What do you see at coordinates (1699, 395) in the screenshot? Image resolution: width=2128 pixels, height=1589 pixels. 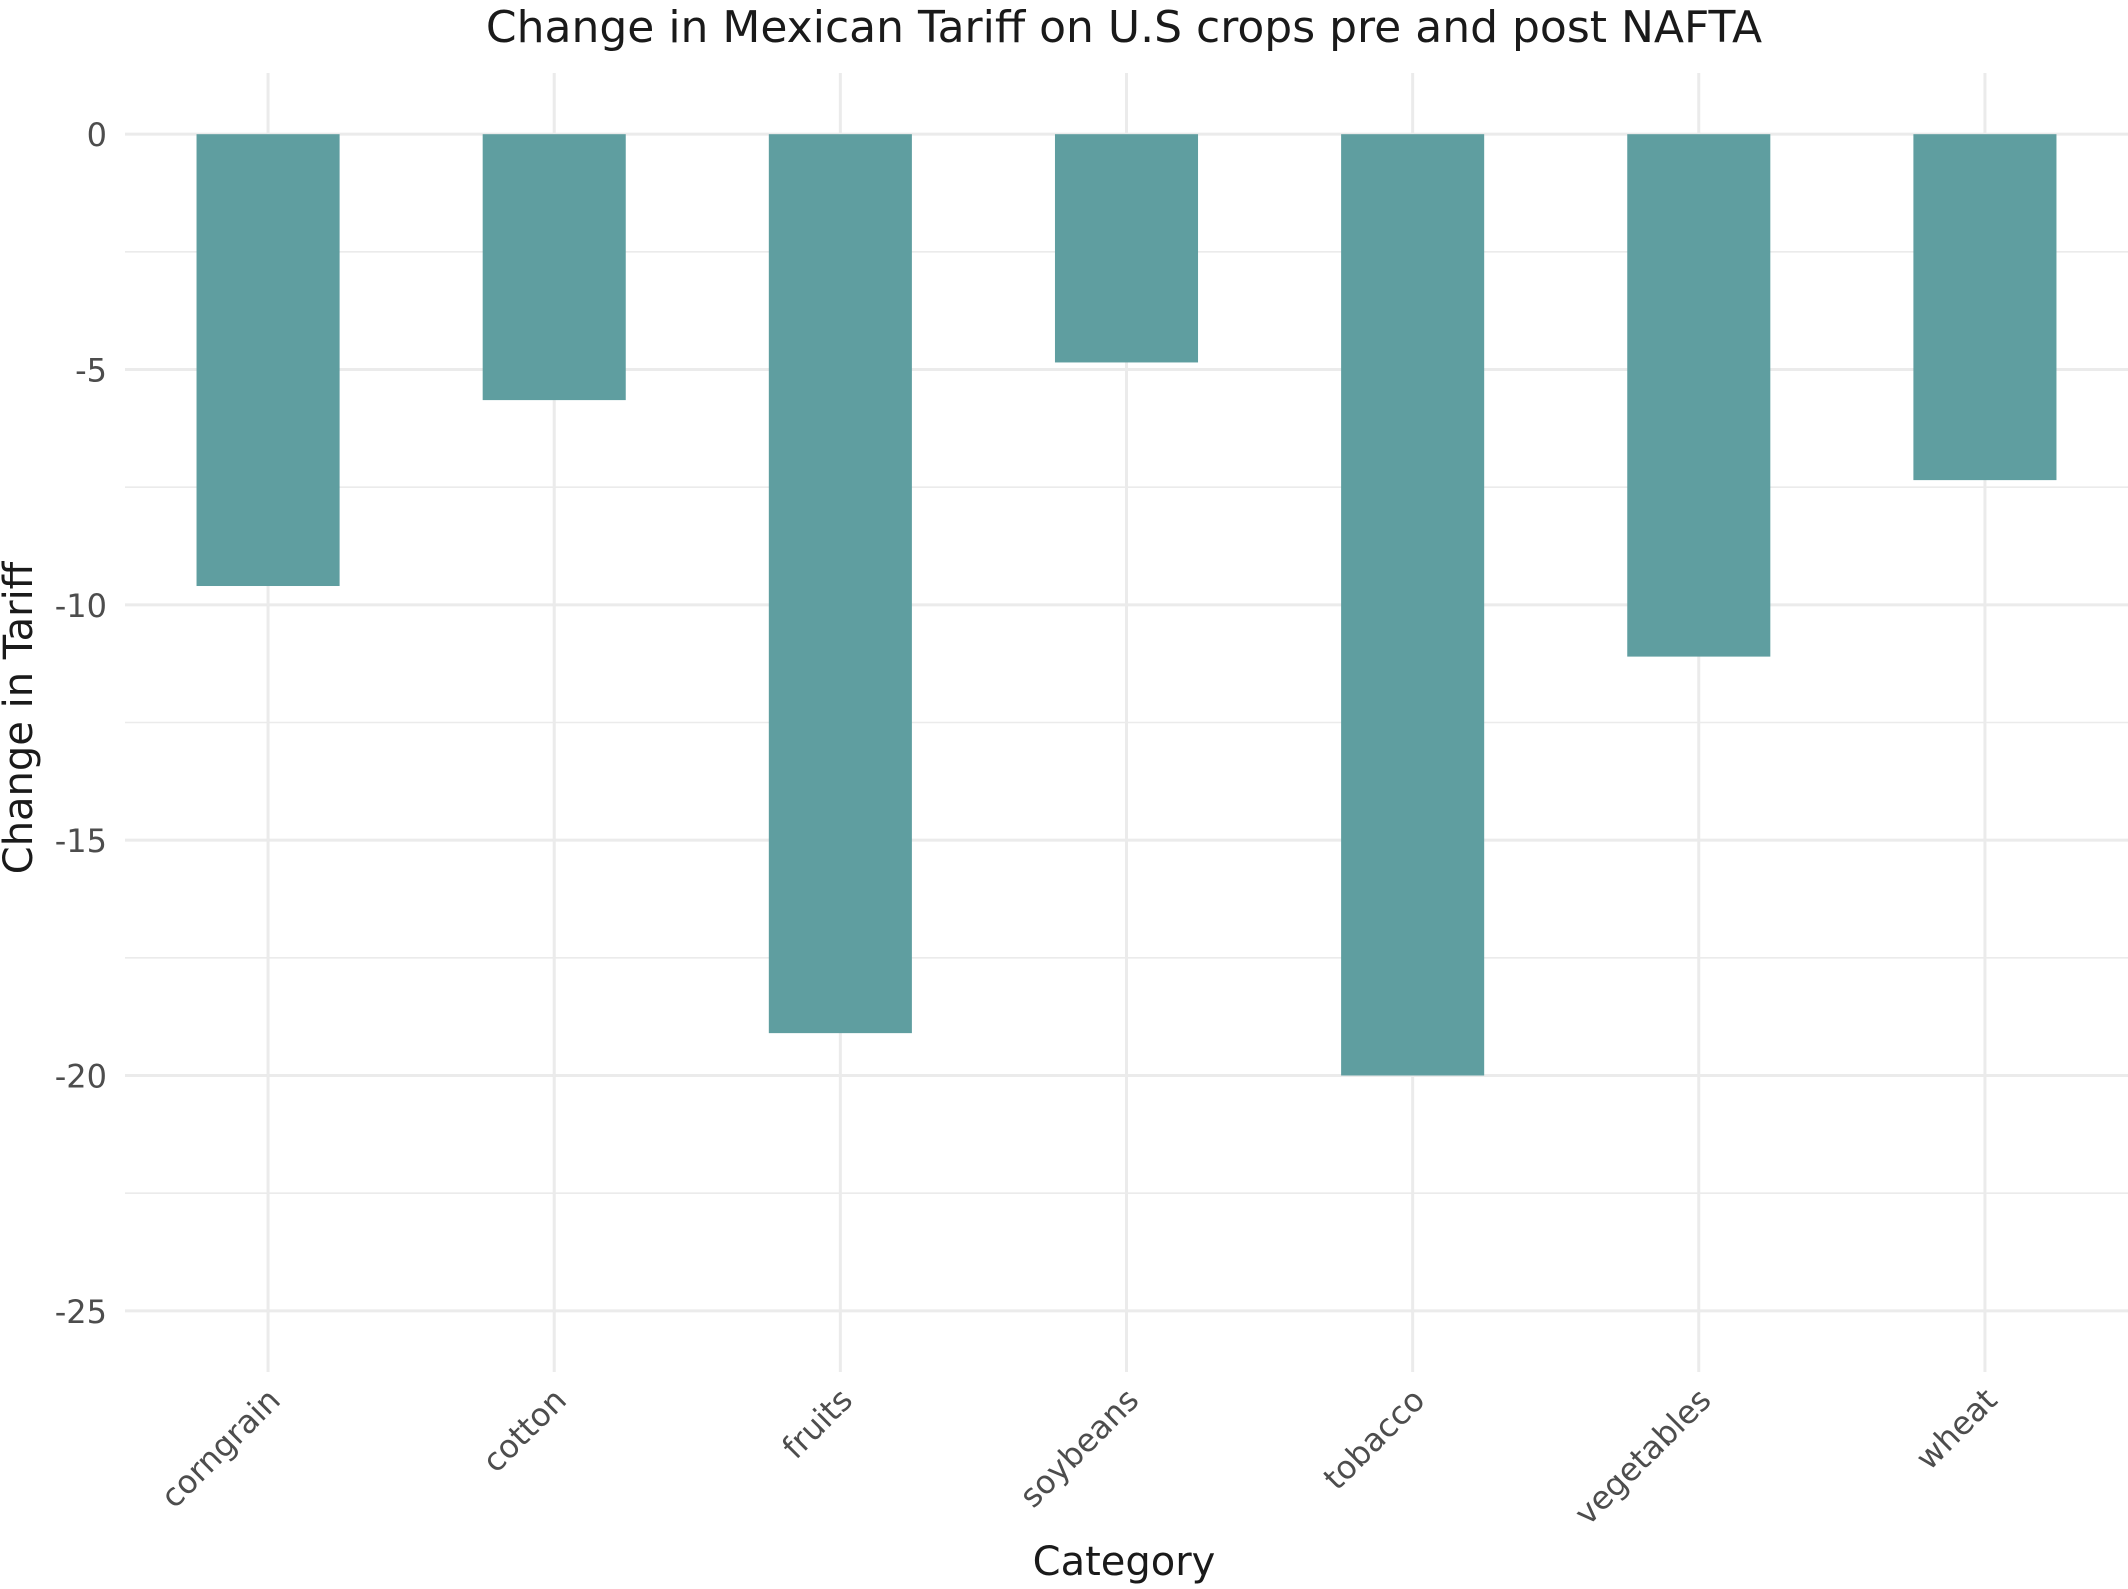 I see `bar-vegetables` at bounding box center [1699, 395].